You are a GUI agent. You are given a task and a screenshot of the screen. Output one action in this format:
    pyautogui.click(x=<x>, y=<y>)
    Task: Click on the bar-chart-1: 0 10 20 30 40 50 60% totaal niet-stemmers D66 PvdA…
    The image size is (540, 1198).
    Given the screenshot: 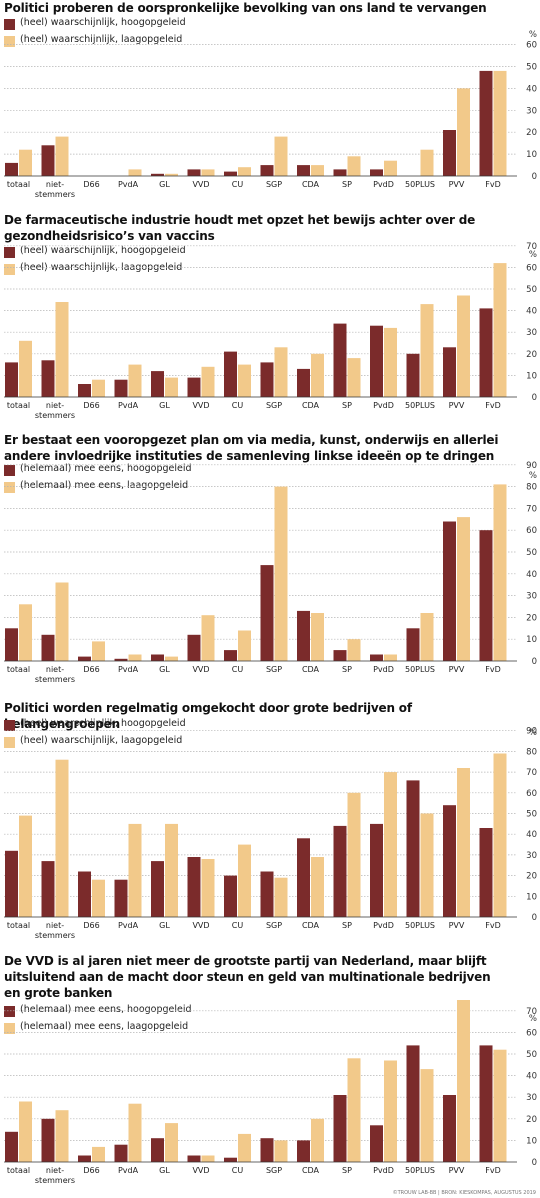 What is the action you would take?
    pyautogui.click(x=270, y=114)
    